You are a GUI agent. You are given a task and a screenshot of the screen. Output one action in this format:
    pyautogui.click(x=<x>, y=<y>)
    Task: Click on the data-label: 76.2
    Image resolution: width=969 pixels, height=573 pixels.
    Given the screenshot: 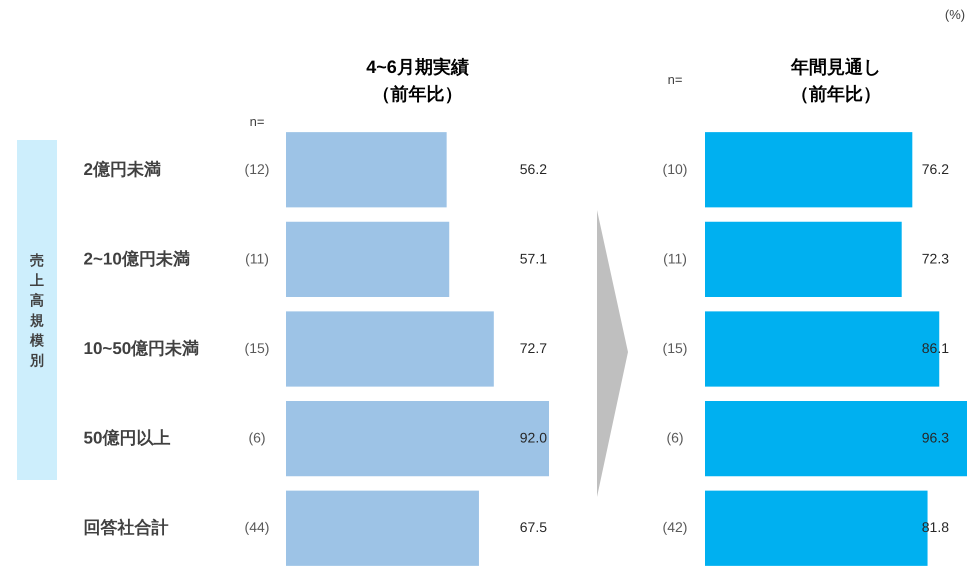 What is the action you would take?
    pyautogui.click(x=936, y=168)
    